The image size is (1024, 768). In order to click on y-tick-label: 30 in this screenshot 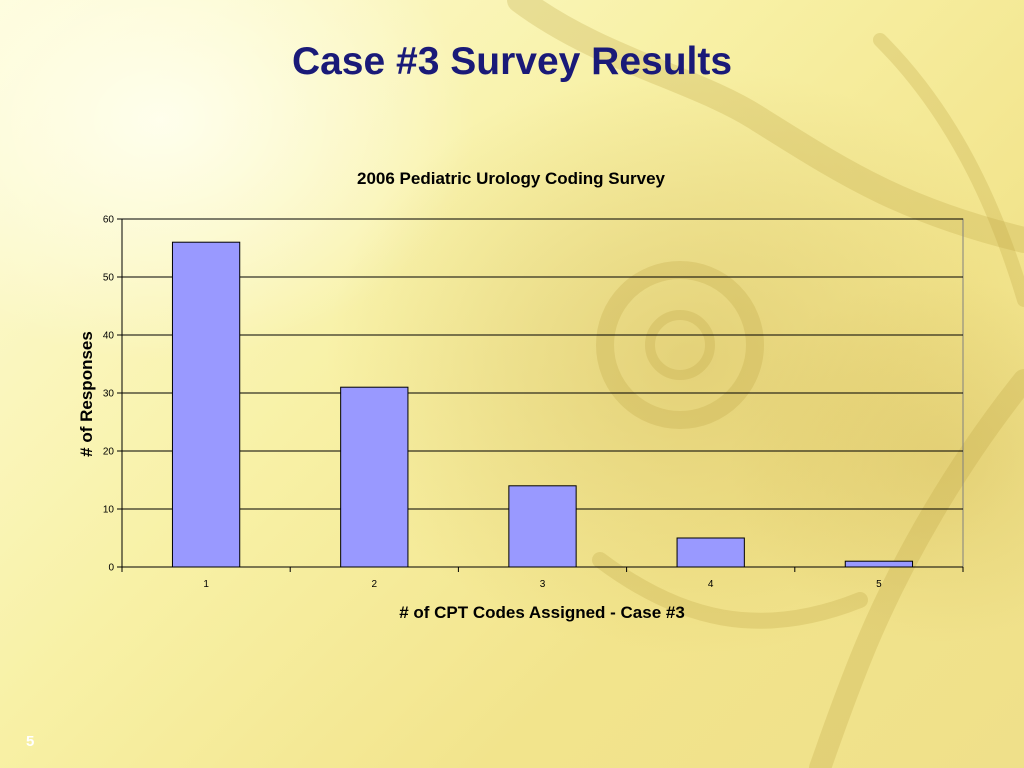, I will do `click(109, 394)`.